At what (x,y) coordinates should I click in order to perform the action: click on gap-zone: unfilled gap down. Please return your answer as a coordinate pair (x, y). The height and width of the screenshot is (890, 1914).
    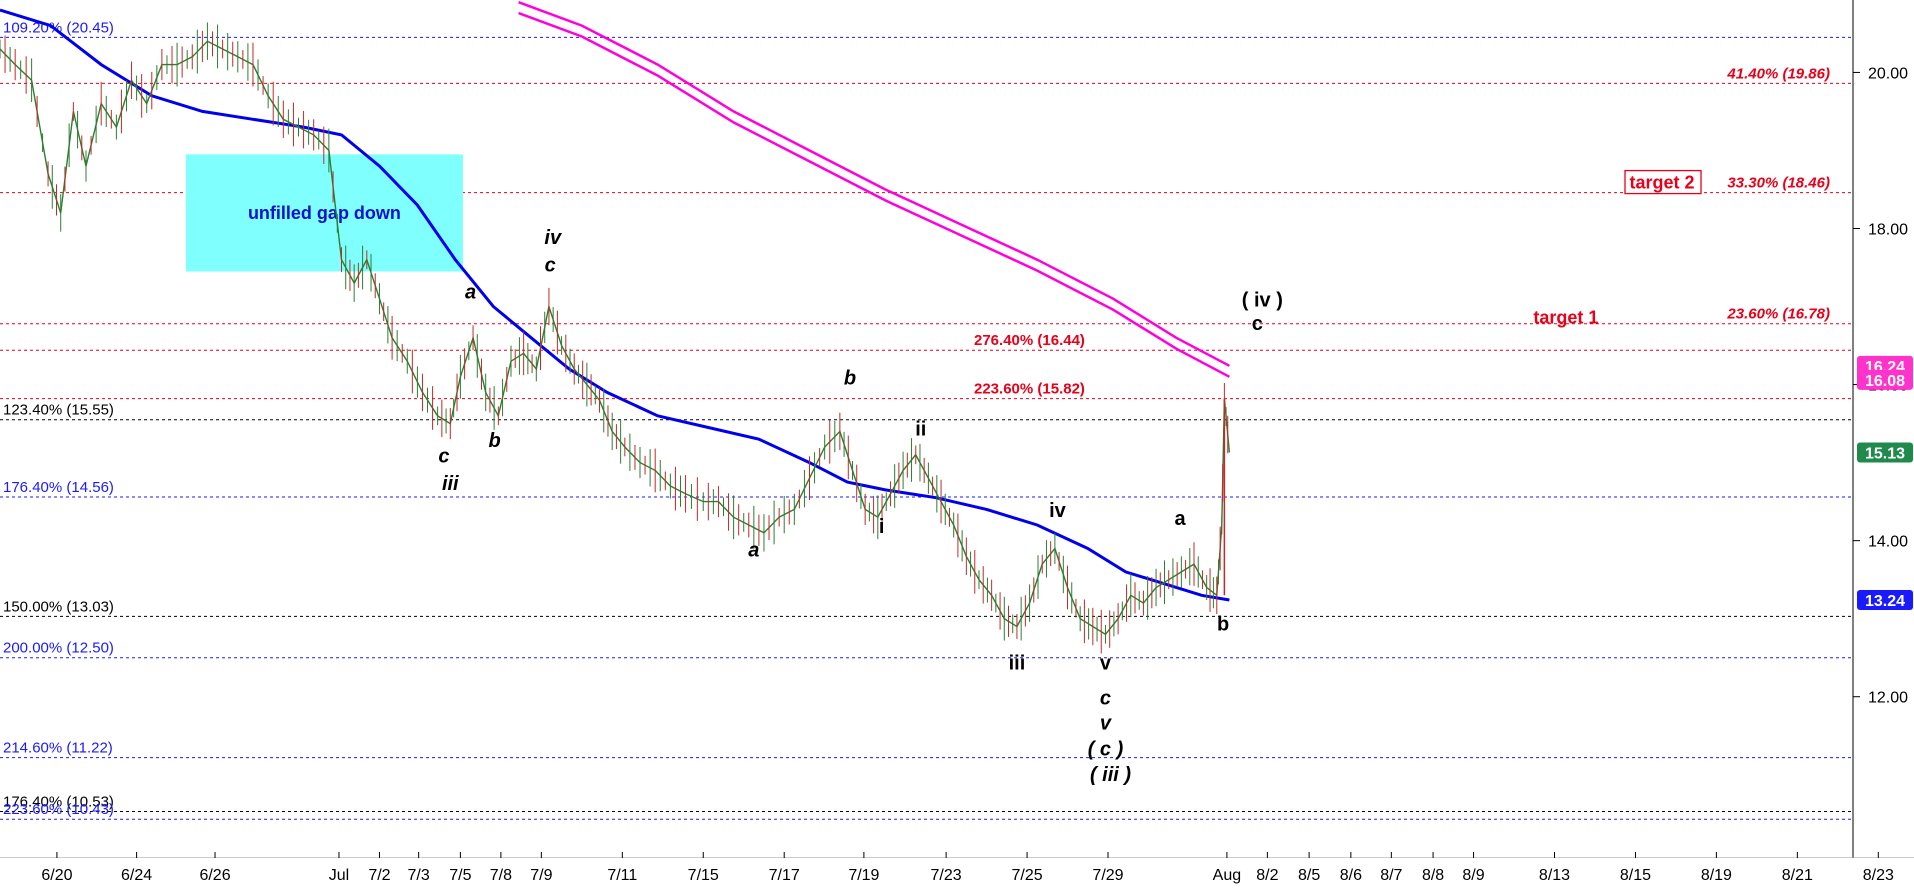
    Looking at the image, I should click on (324, 213).